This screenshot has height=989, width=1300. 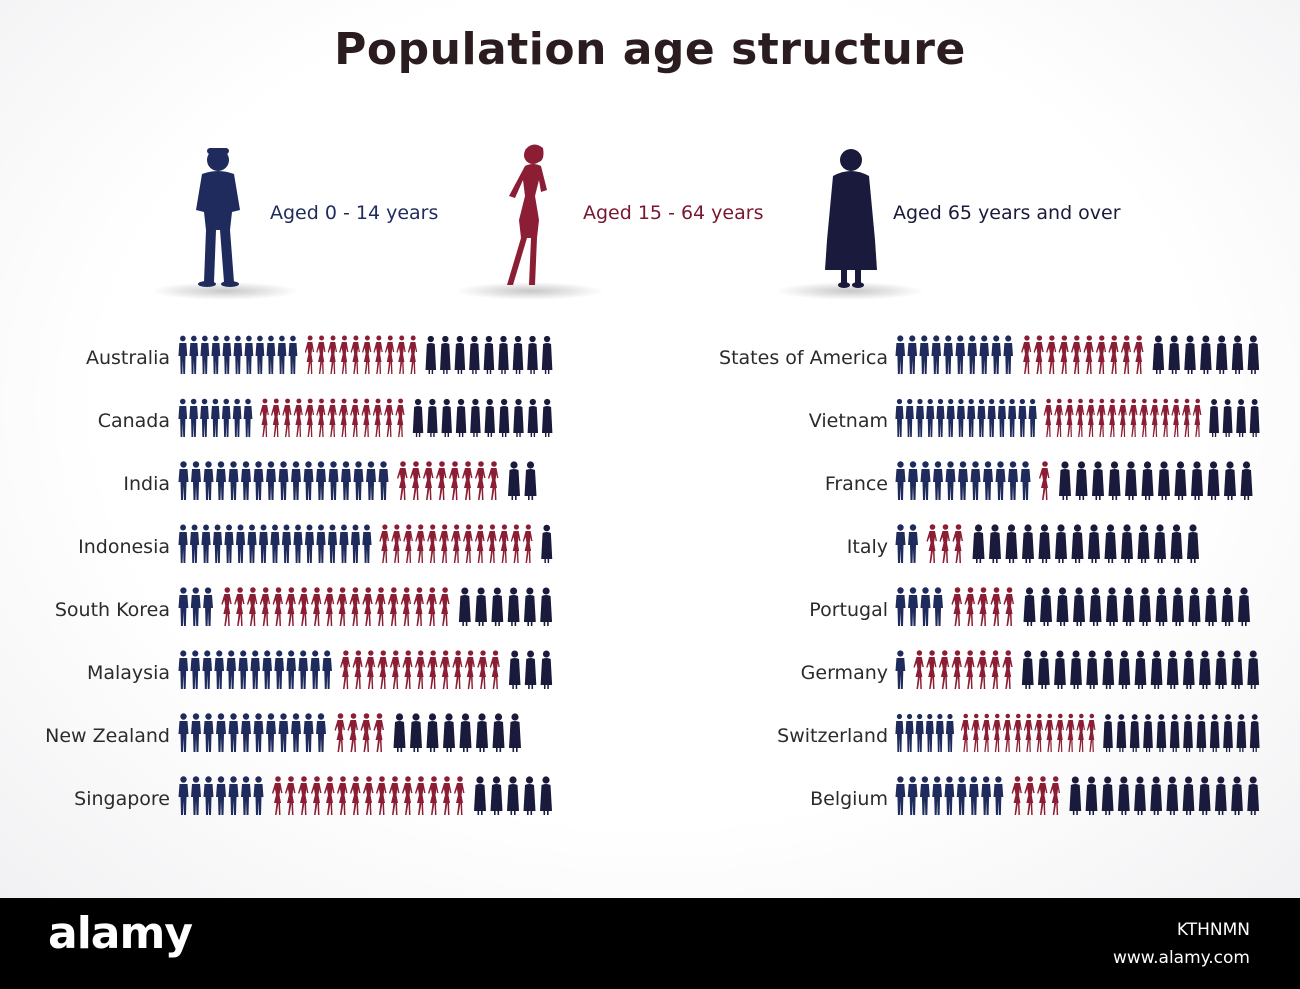 I want to click on country-row: Switzerland, so click(x=1018, y=732).